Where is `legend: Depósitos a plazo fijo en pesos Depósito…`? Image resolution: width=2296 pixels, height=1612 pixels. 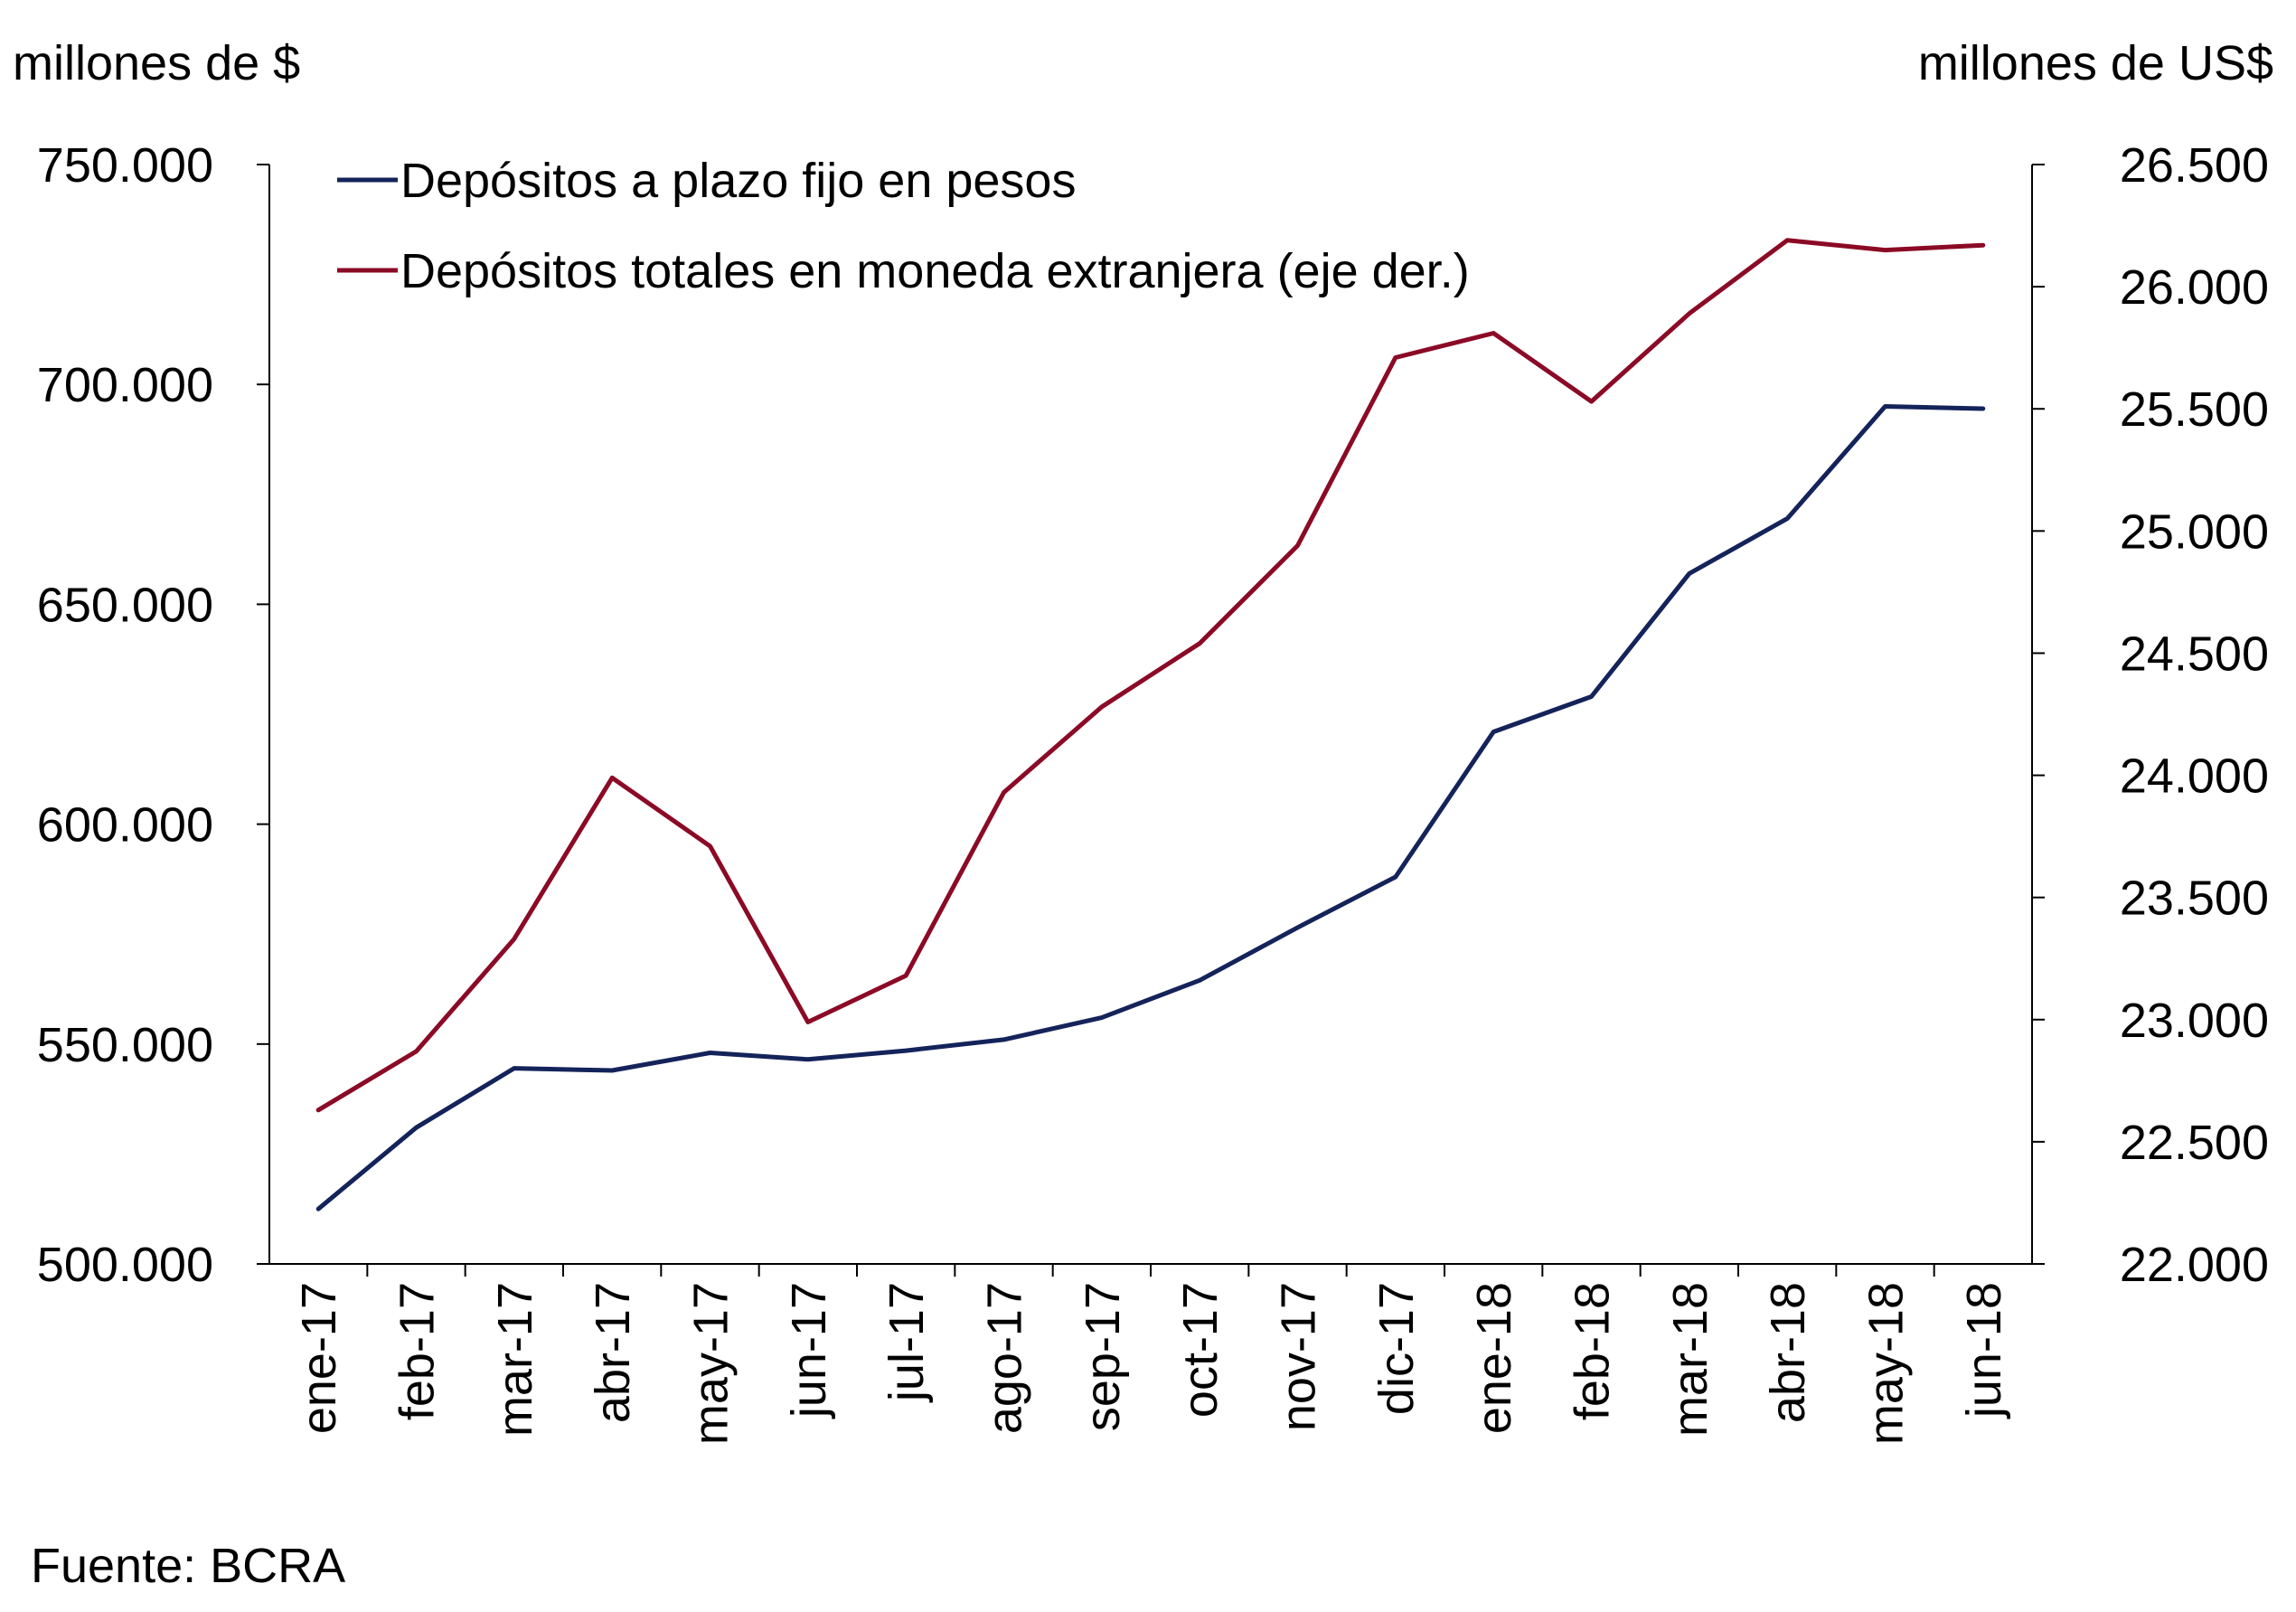
legend: Depósitos a plazo fijo en pesos Depósito… is located at coordinates (903, 226).